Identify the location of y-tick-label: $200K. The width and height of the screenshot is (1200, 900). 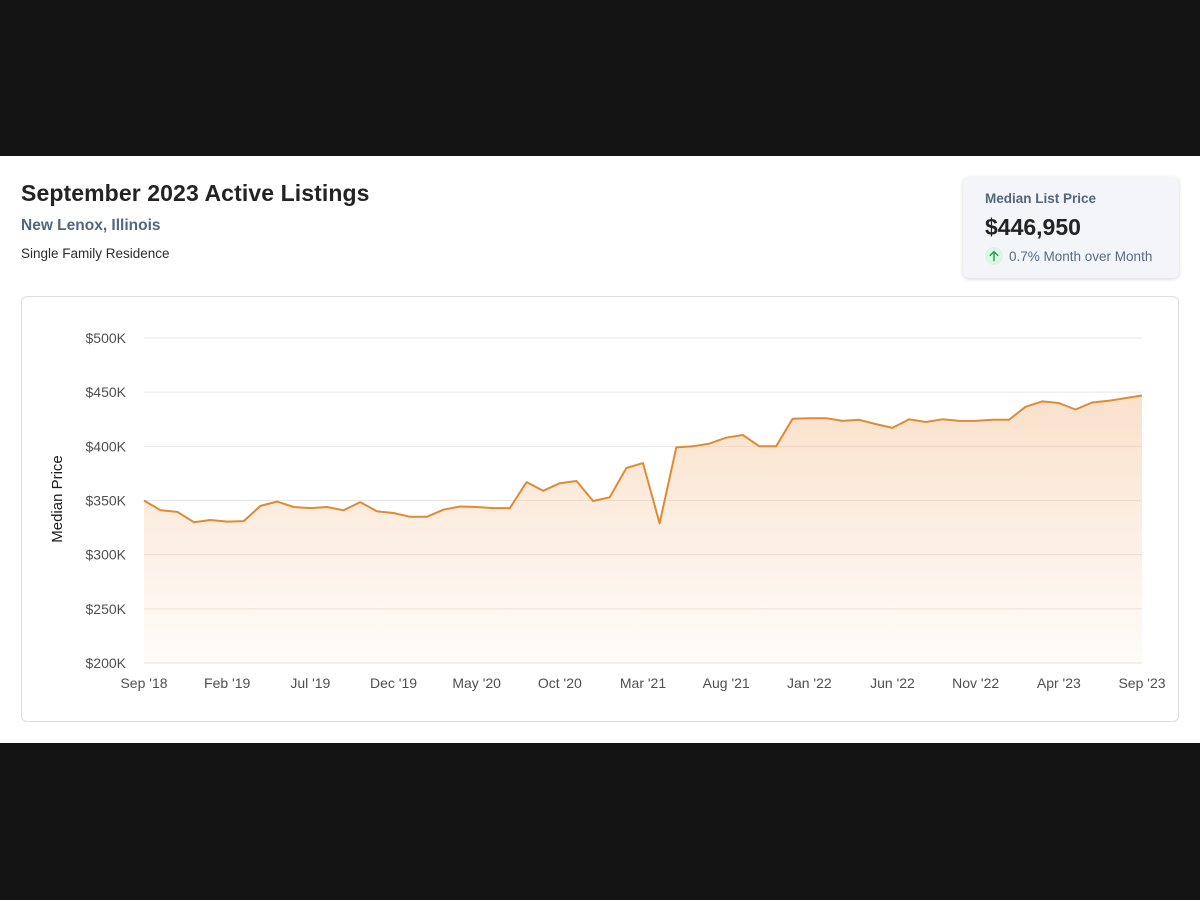
(106, 663).